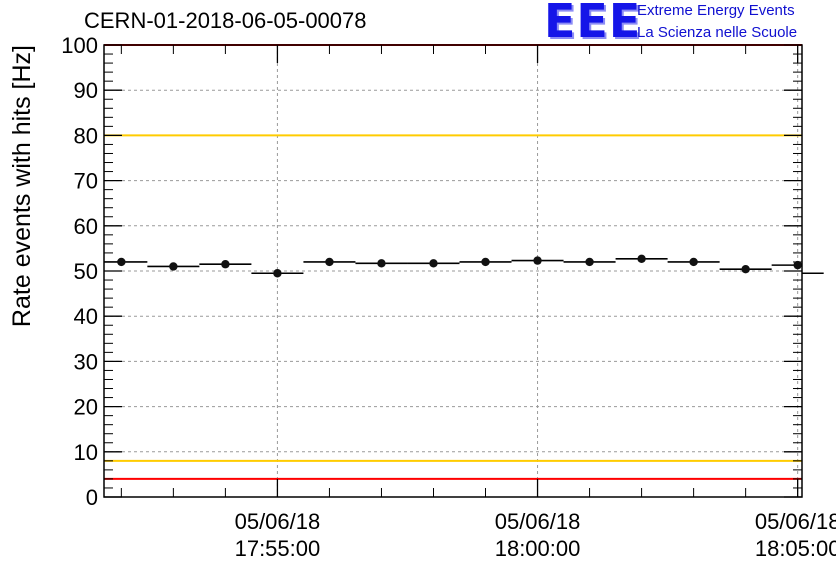  What do you see at coordinates (464, 266) in the screenshot?
I see `data-points` at bounding box center [464, 266].